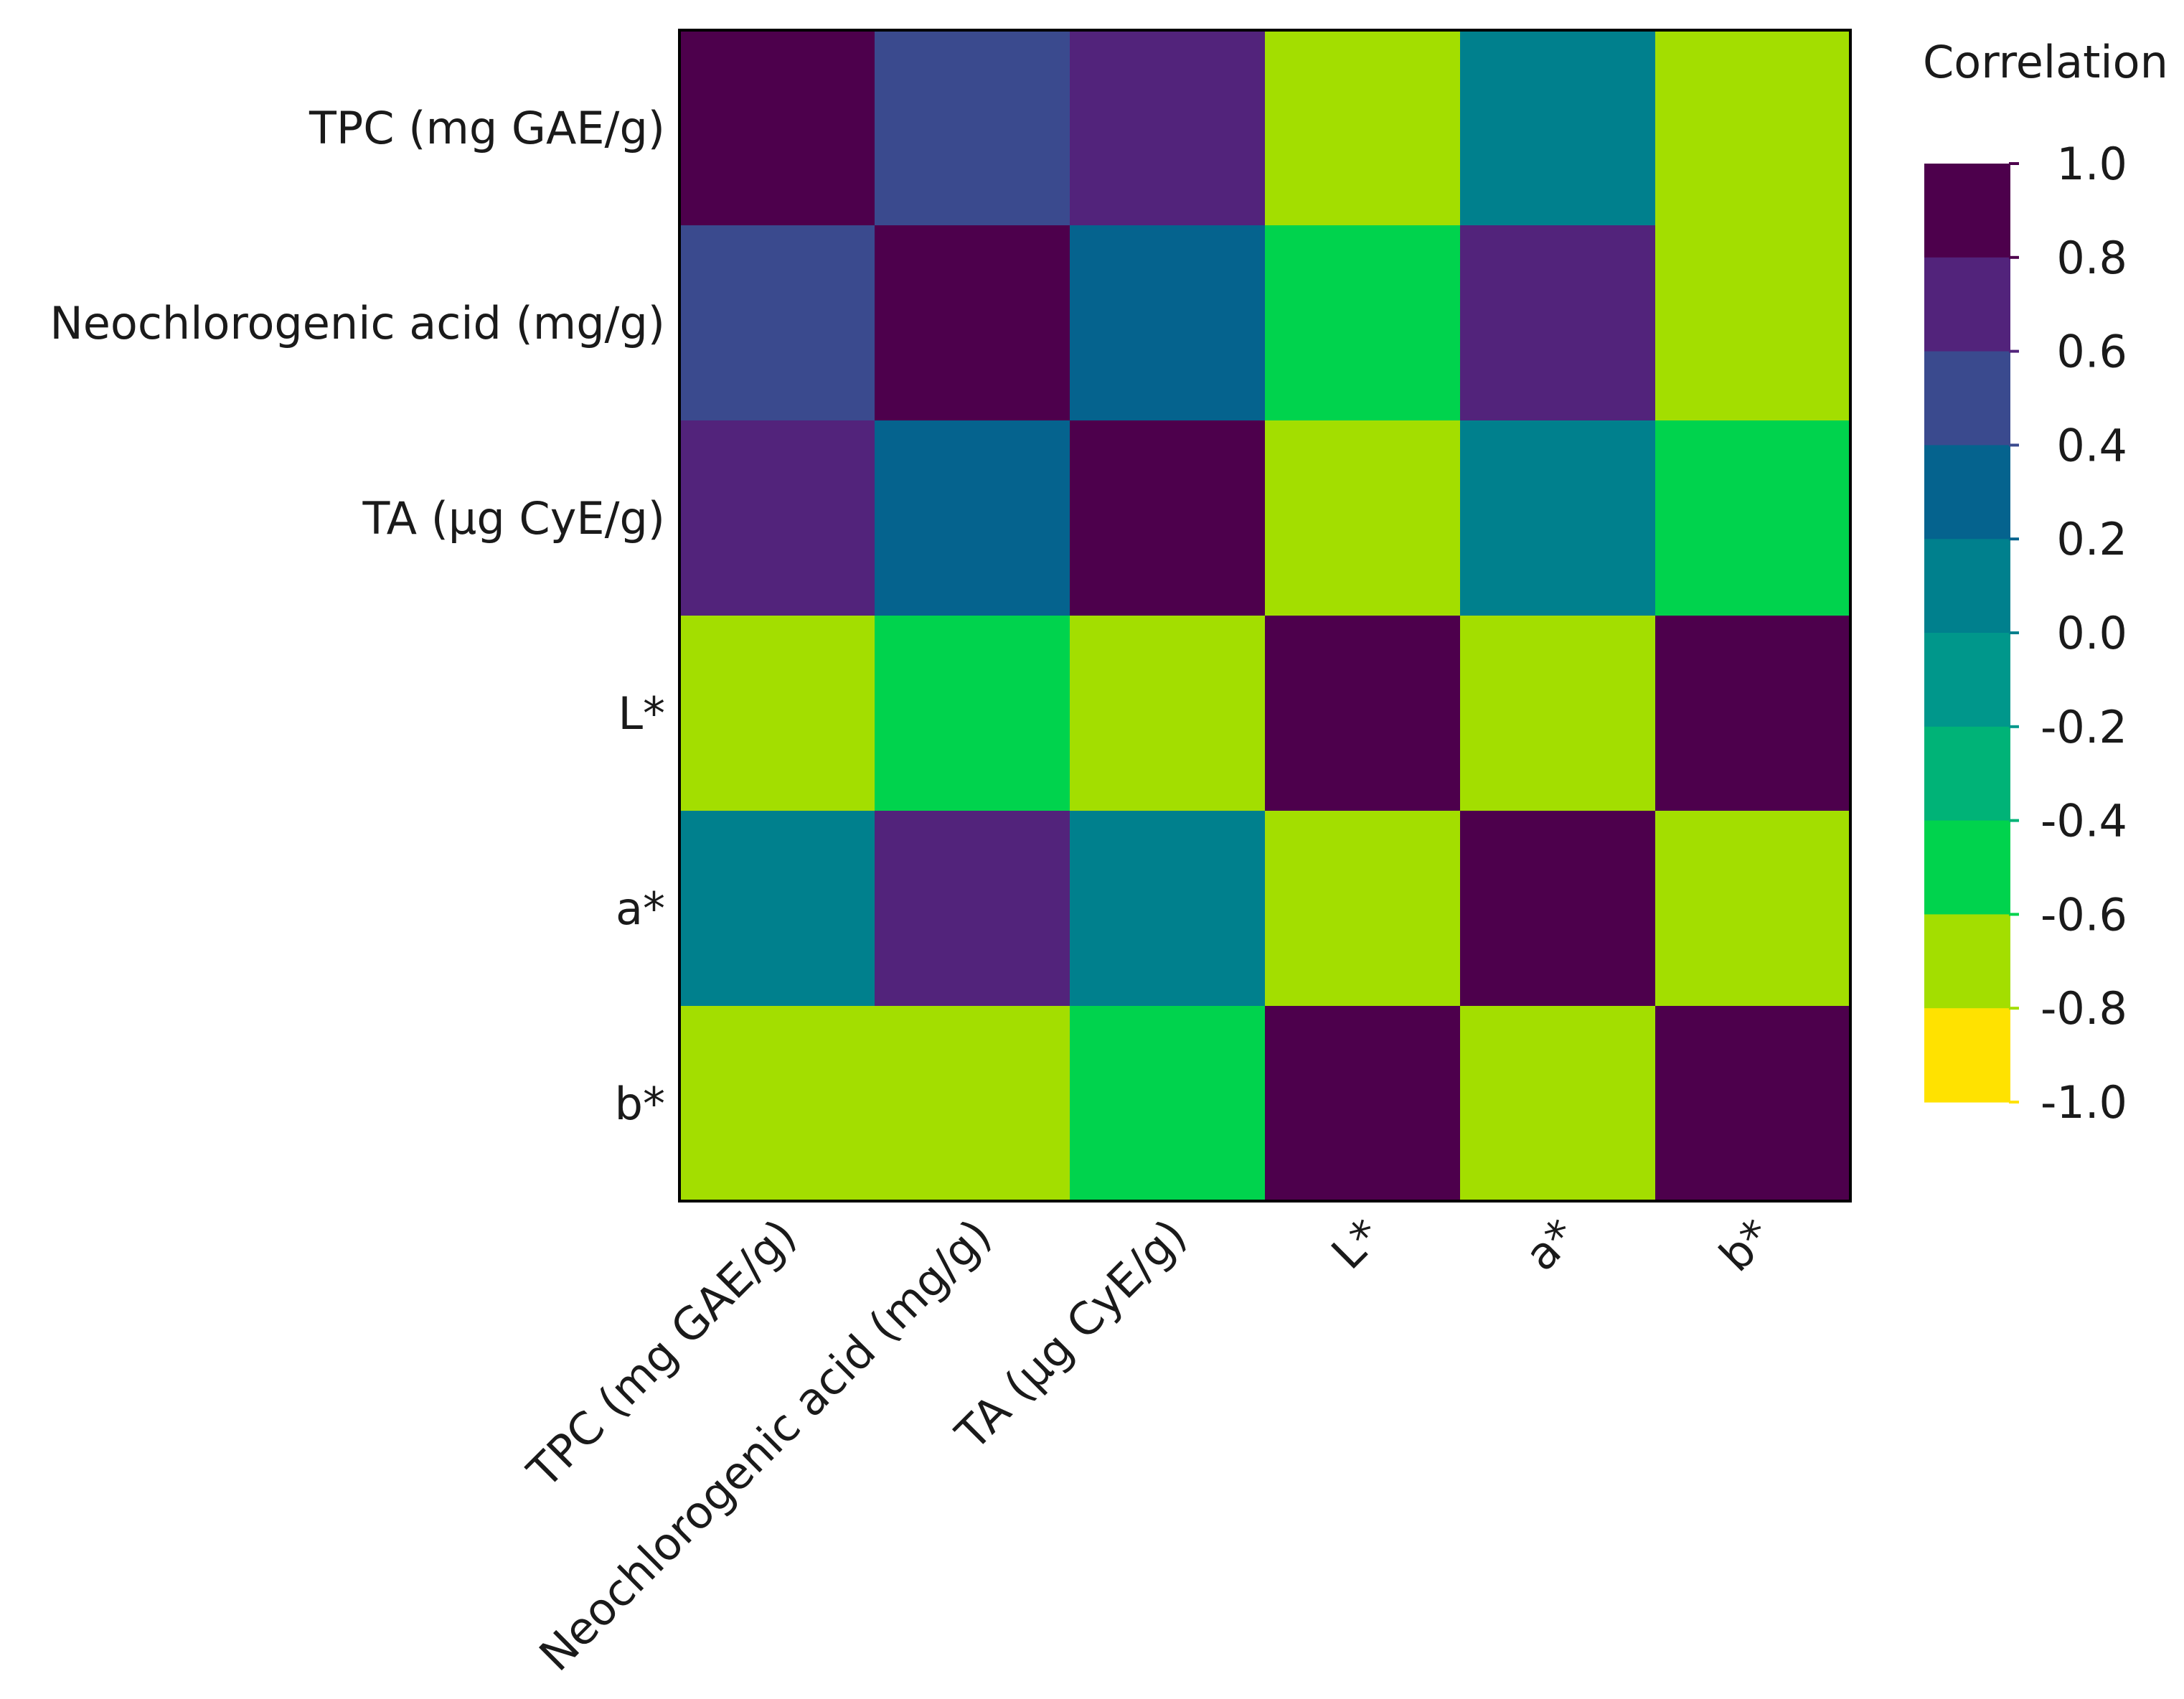 This screenshot has height=1699, width=2184. What do you see at coordinates (1753, 128) in the screenshot?
I see `heatmap-cell-r0-c5` at bounding box center [1753, 128].